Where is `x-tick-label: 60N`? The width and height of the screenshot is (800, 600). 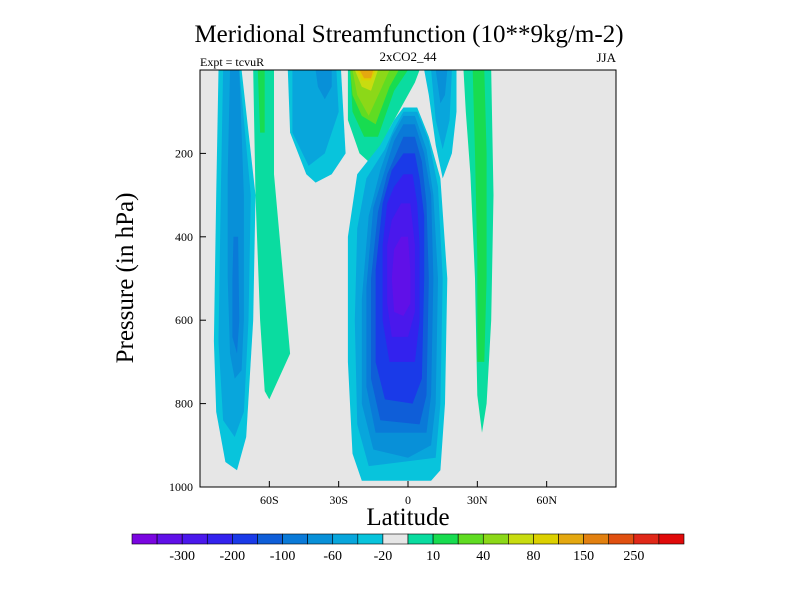
x-tick-label: 60N is located at coordinates (546, 500).